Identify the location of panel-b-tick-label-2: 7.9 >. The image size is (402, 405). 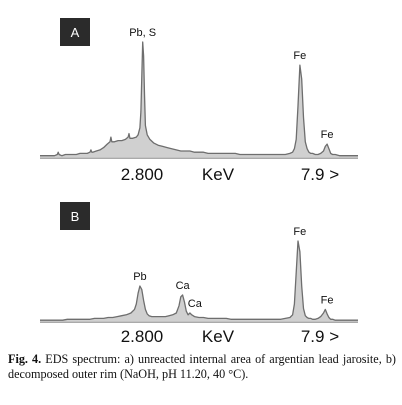
(320, 336).